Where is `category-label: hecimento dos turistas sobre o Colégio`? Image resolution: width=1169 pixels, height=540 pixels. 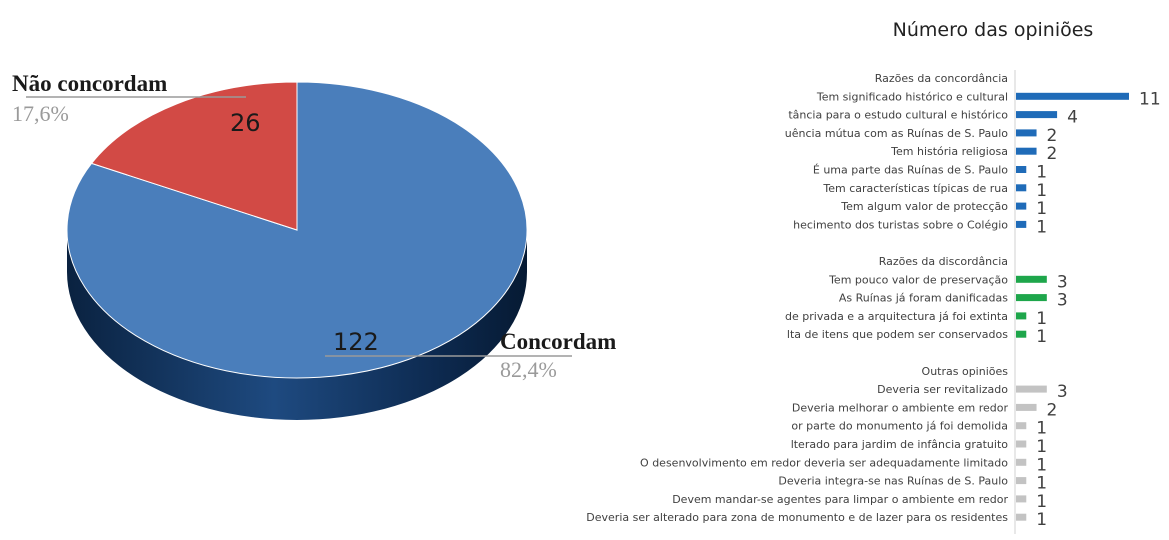 category-label: hecimento dos turistas sobre o Colégio is located at coordinates (900, 224).